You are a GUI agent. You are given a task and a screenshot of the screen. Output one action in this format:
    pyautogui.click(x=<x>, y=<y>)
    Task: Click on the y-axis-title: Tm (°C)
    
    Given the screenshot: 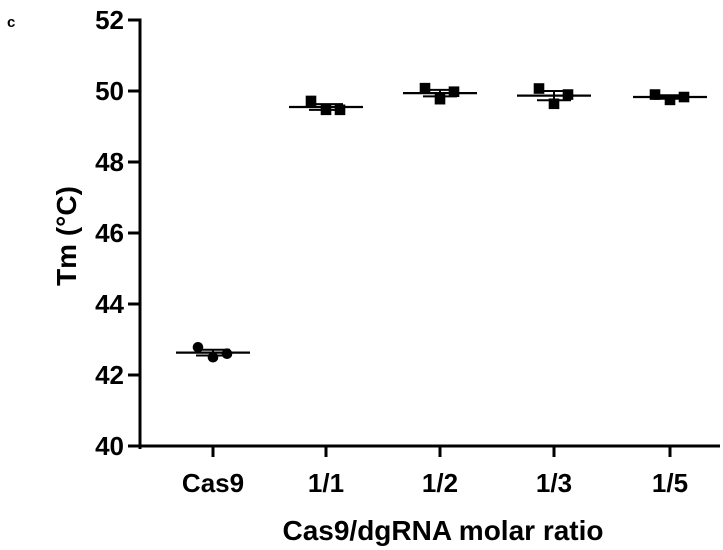 What is the action you would take?
    pyautogui.click(x=66, y=236)
    